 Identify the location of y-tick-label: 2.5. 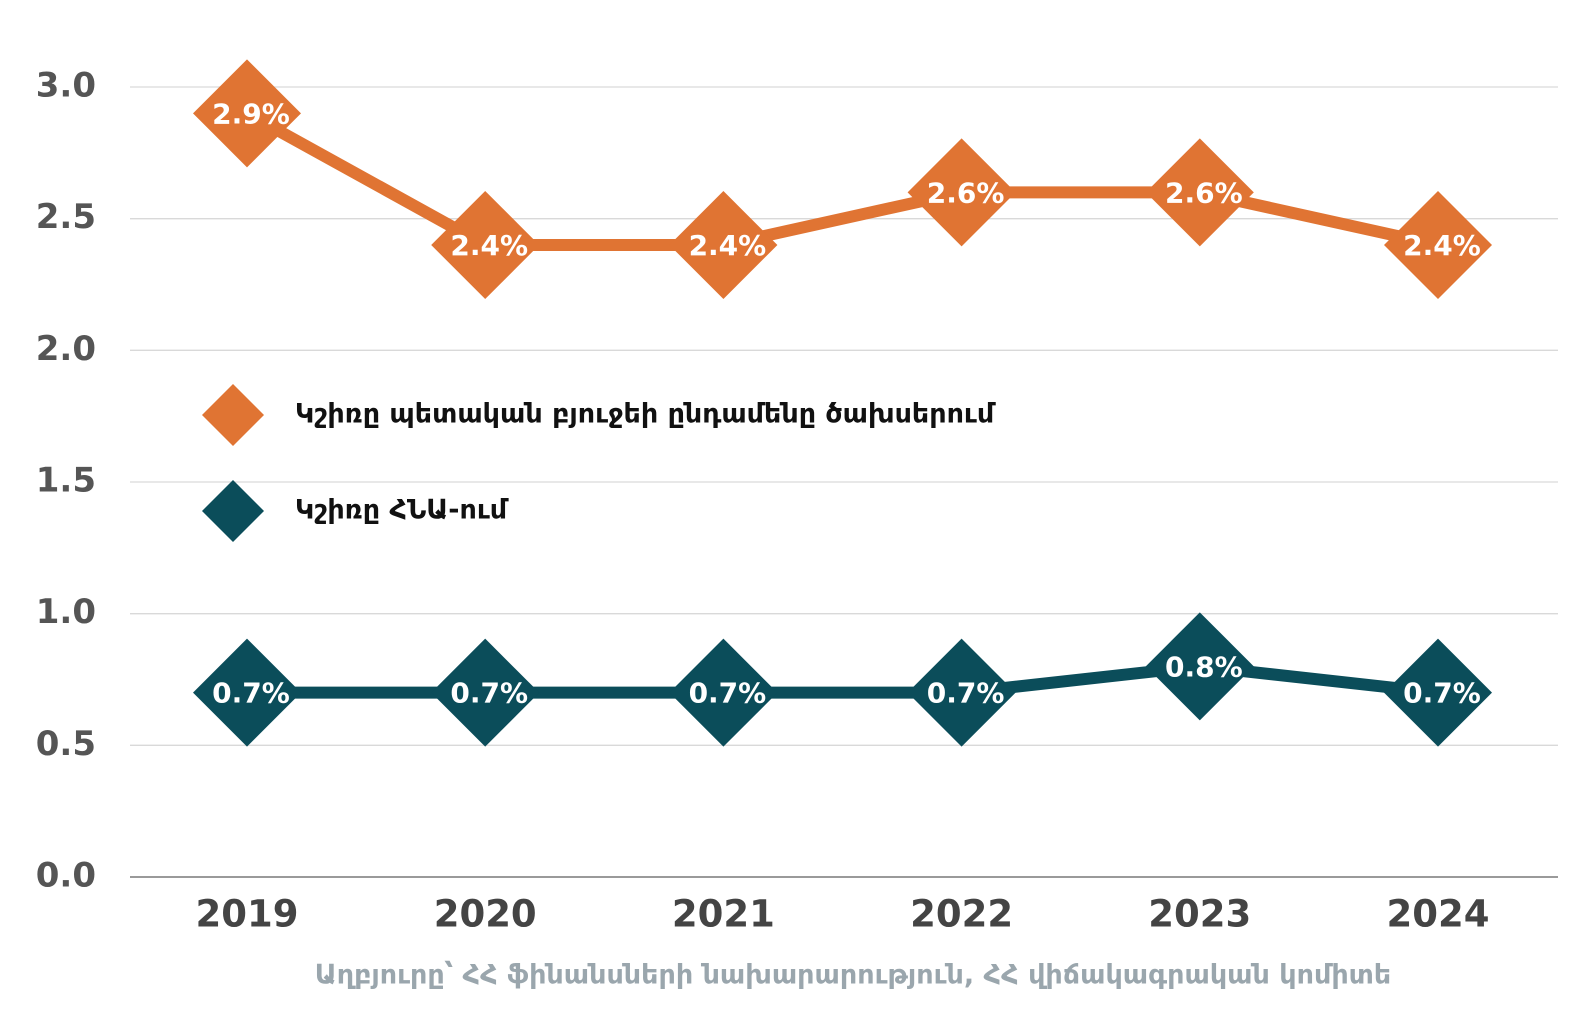
(66, 217).